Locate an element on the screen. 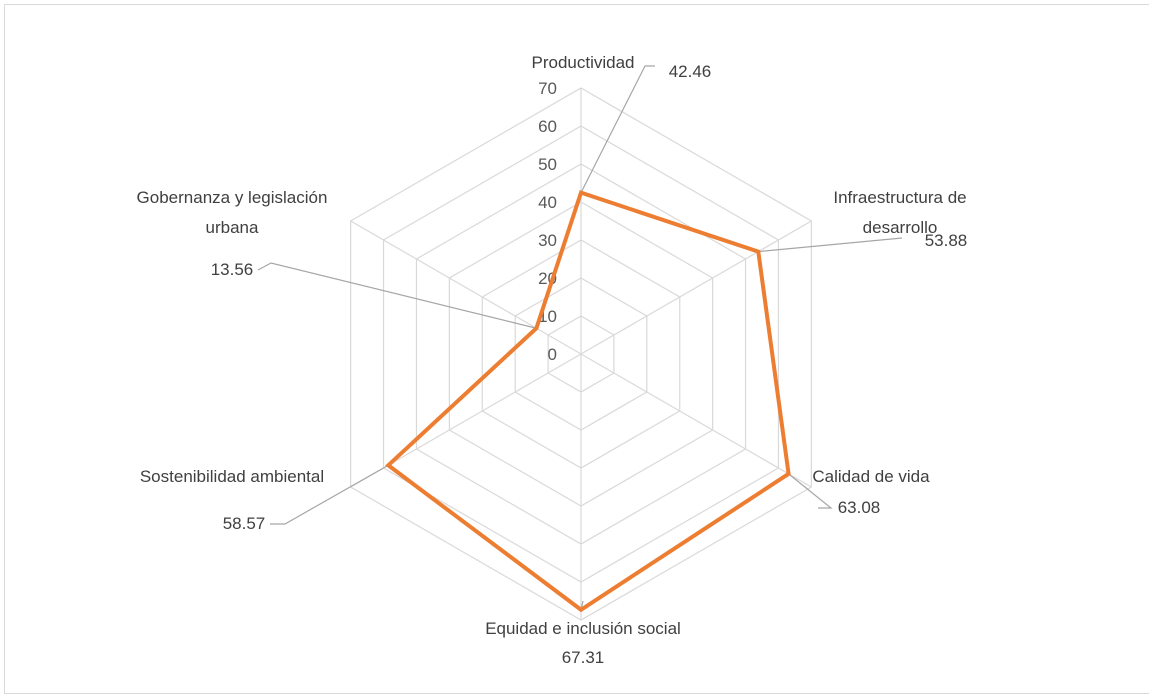 This screenshot has width=1149, height=694. tick-label: 40 is located at coordinates (547, 202).